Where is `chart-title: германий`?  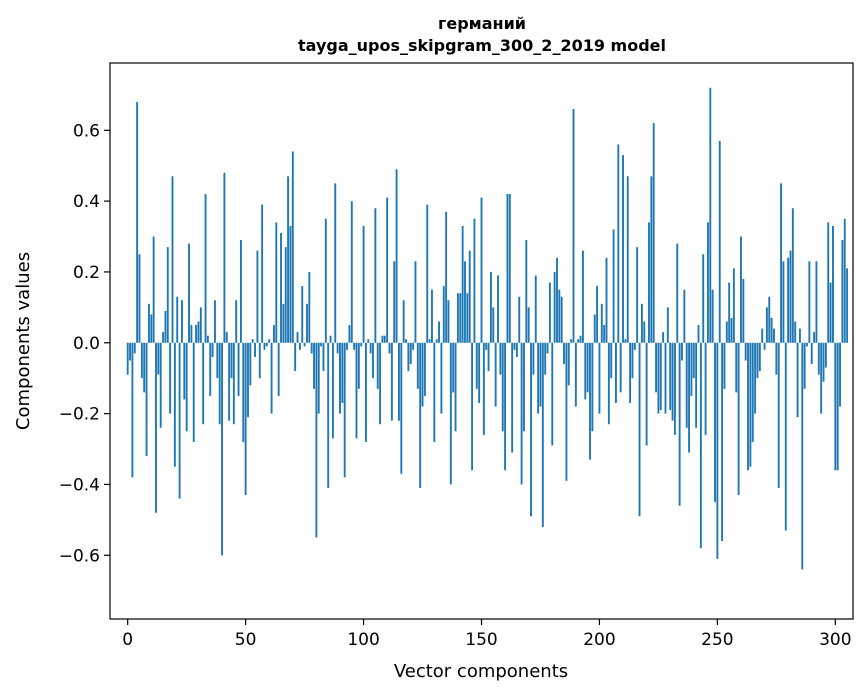 chart-title: германий is located at coordinates (482, 23).